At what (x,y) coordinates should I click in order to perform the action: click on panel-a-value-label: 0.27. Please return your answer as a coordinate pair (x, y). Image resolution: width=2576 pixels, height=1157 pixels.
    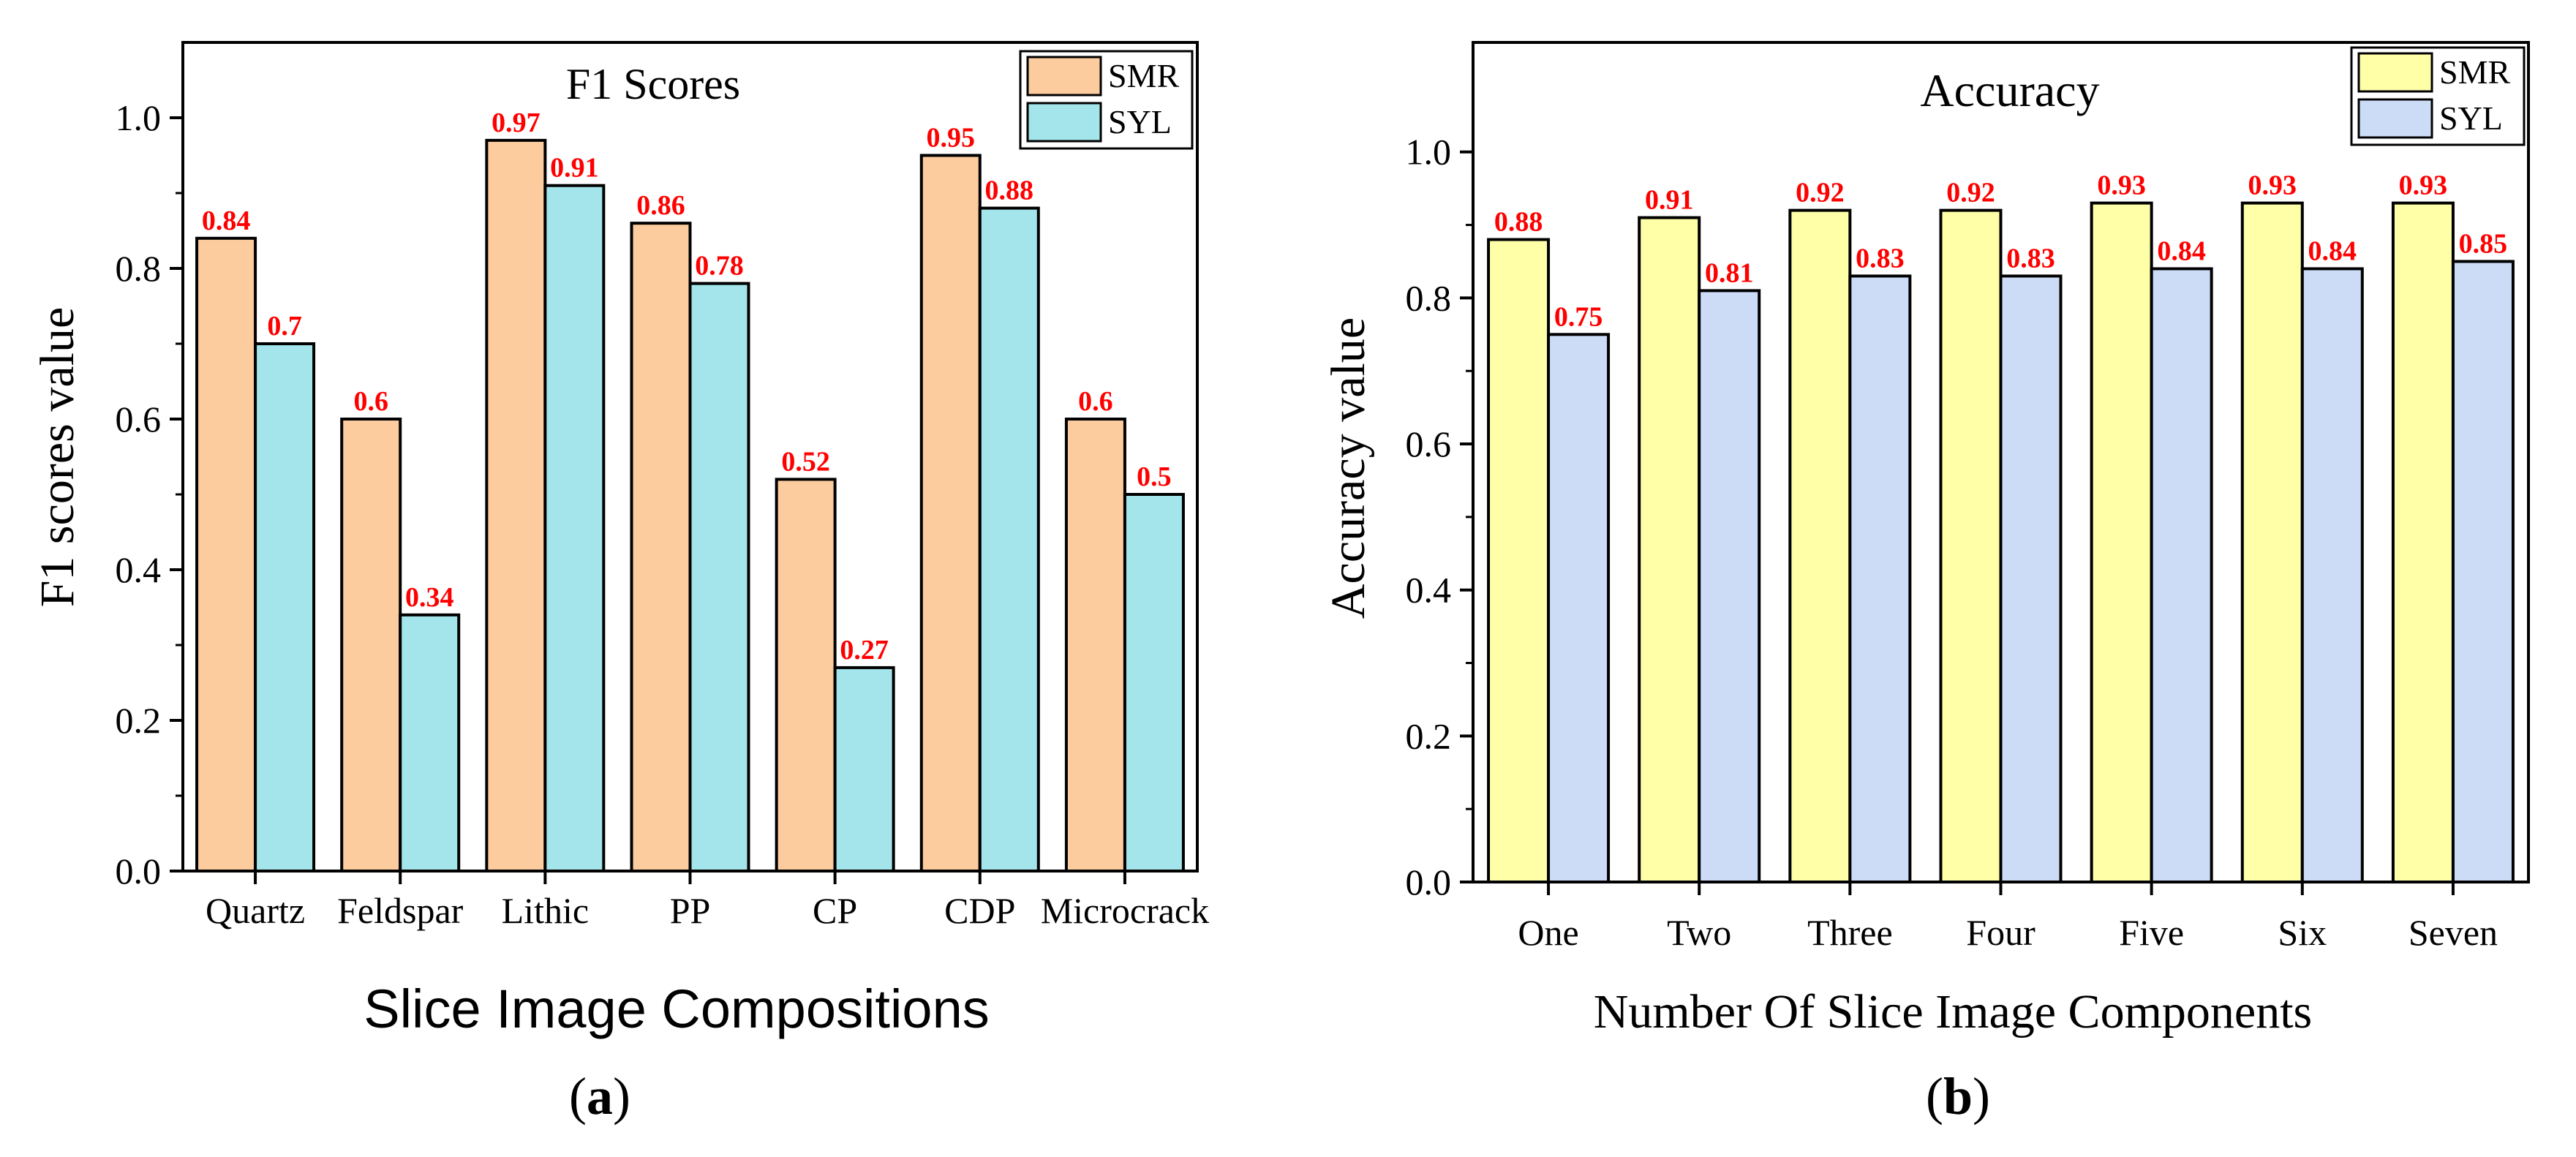
    Looking at the image, I should click on (864, 650).